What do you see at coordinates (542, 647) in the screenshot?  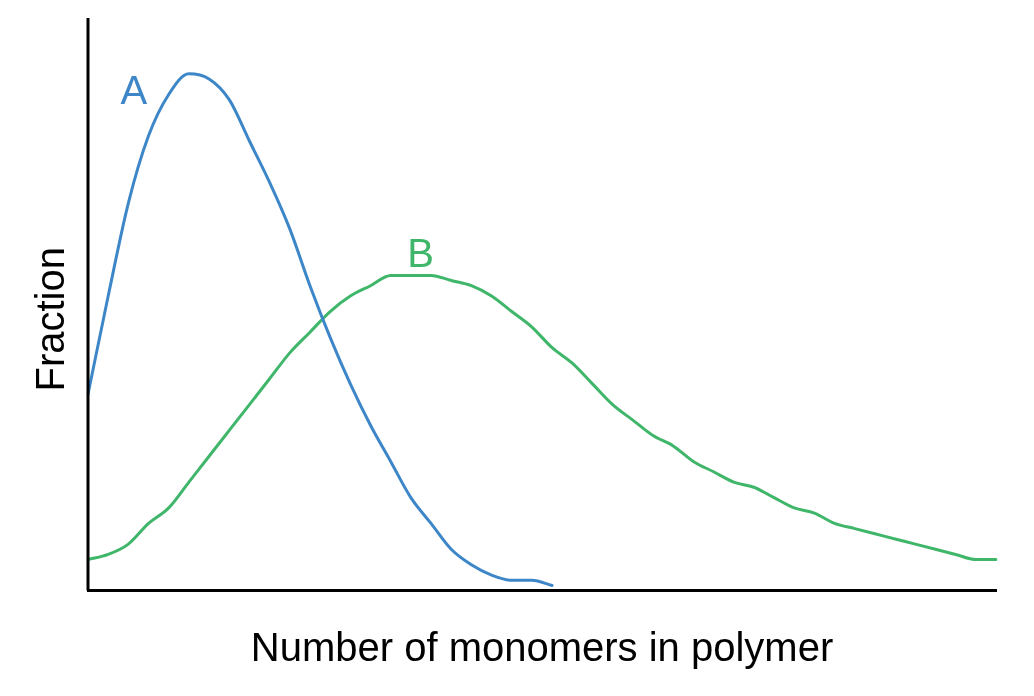 I see `x-axis-title: Number of monomers in polymer` at bounding box center [542, 647].